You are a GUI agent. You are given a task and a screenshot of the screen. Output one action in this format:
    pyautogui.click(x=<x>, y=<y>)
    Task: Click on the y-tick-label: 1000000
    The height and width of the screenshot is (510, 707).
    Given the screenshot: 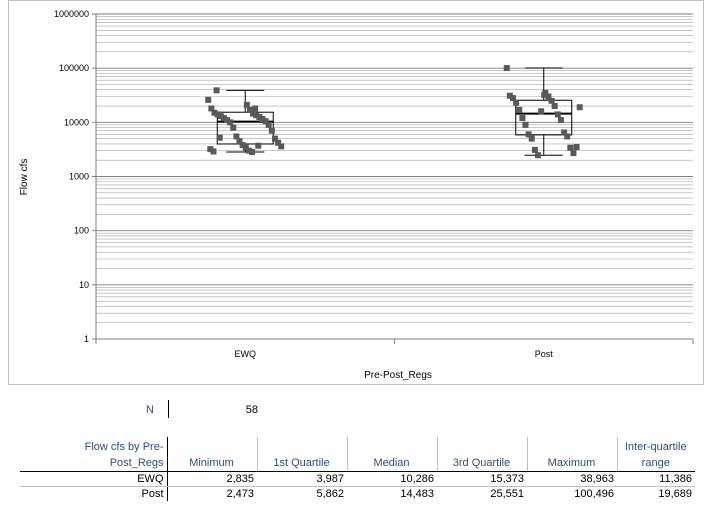 What is the action you would take?
    pyautogui.click(x=71, y=14)
    